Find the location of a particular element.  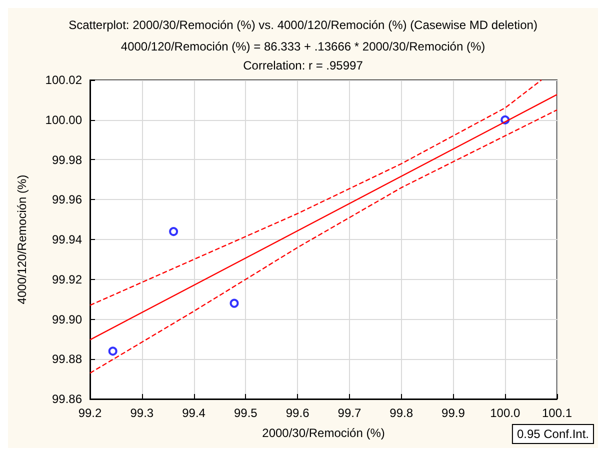

x-tick-label: 100.1 is located at coordinates (557, 413).